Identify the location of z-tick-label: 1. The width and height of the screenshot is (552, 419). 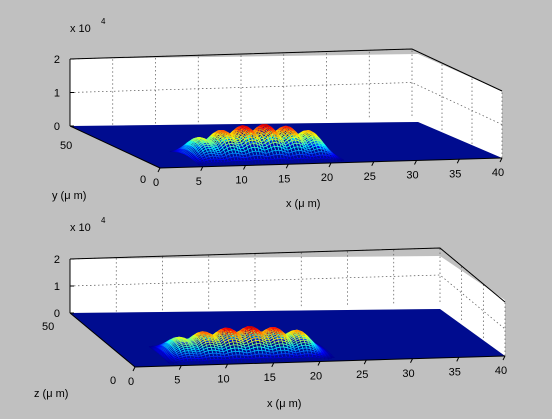
(57, 287).